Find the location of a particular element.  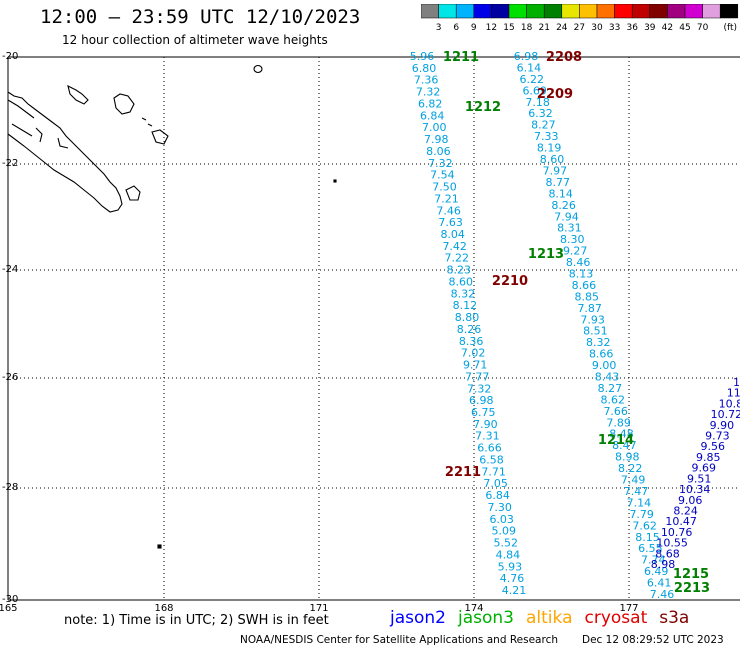

pass-id-label: 1214 is located at coordinates (616, 440).